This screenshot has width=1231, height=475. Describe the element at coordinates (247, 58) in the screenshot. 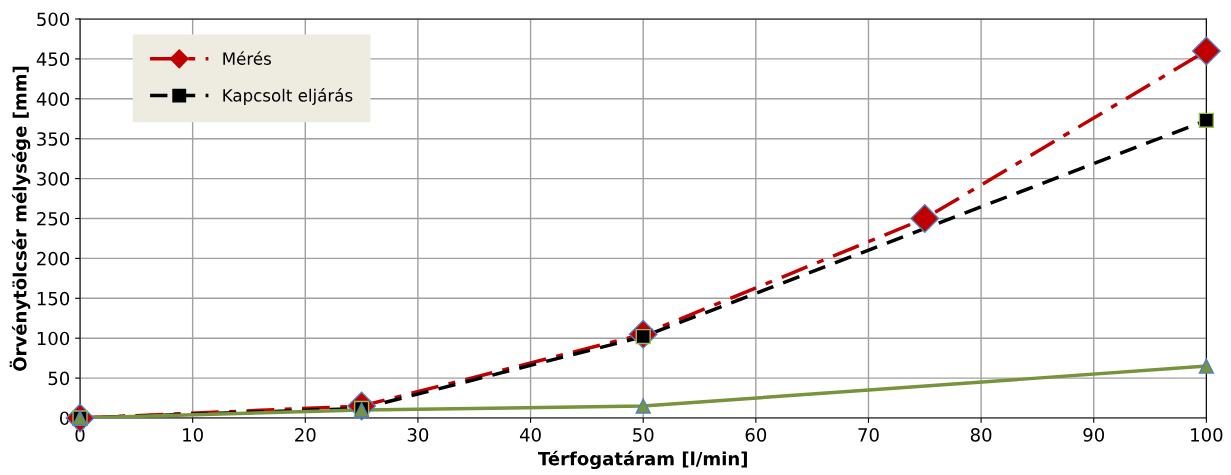

I see `legend-label: Mérés` at that location.